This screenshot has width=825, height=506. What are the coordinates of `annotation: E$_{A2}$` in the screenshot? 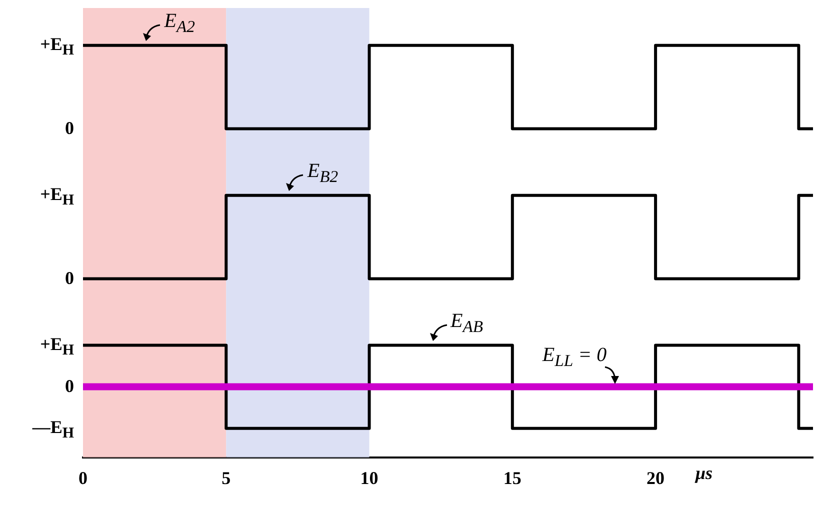 It's located at (179, 23).